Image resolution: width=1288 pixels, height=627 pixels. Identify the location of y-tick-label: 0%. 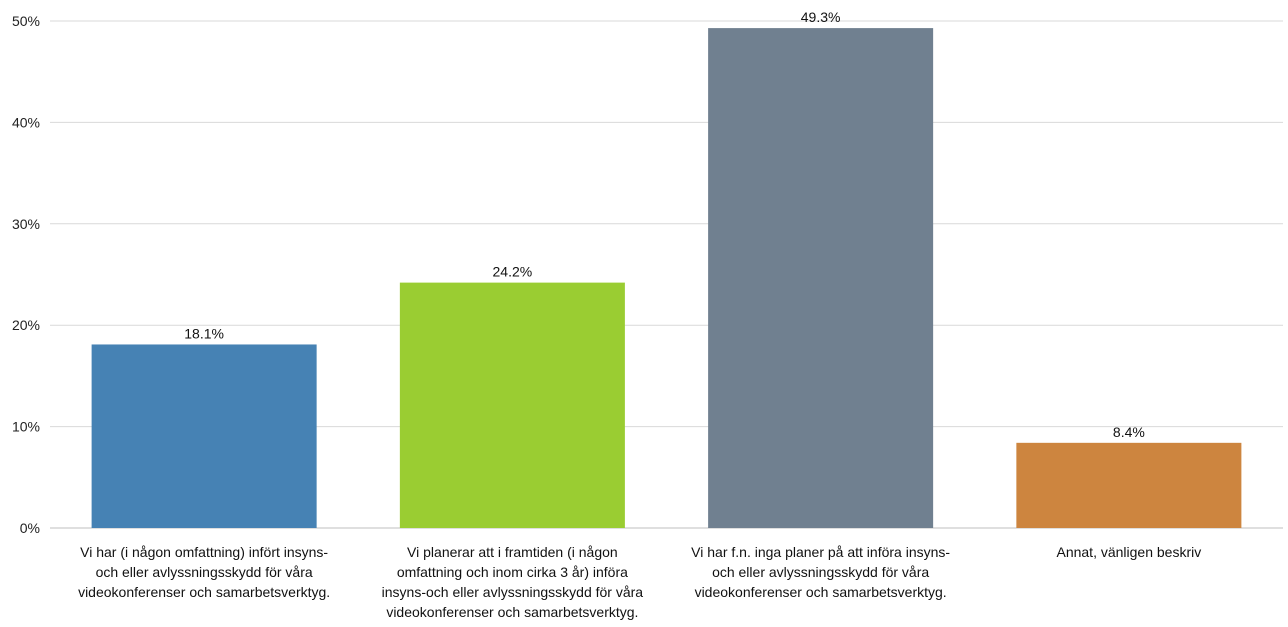
(30, 528).